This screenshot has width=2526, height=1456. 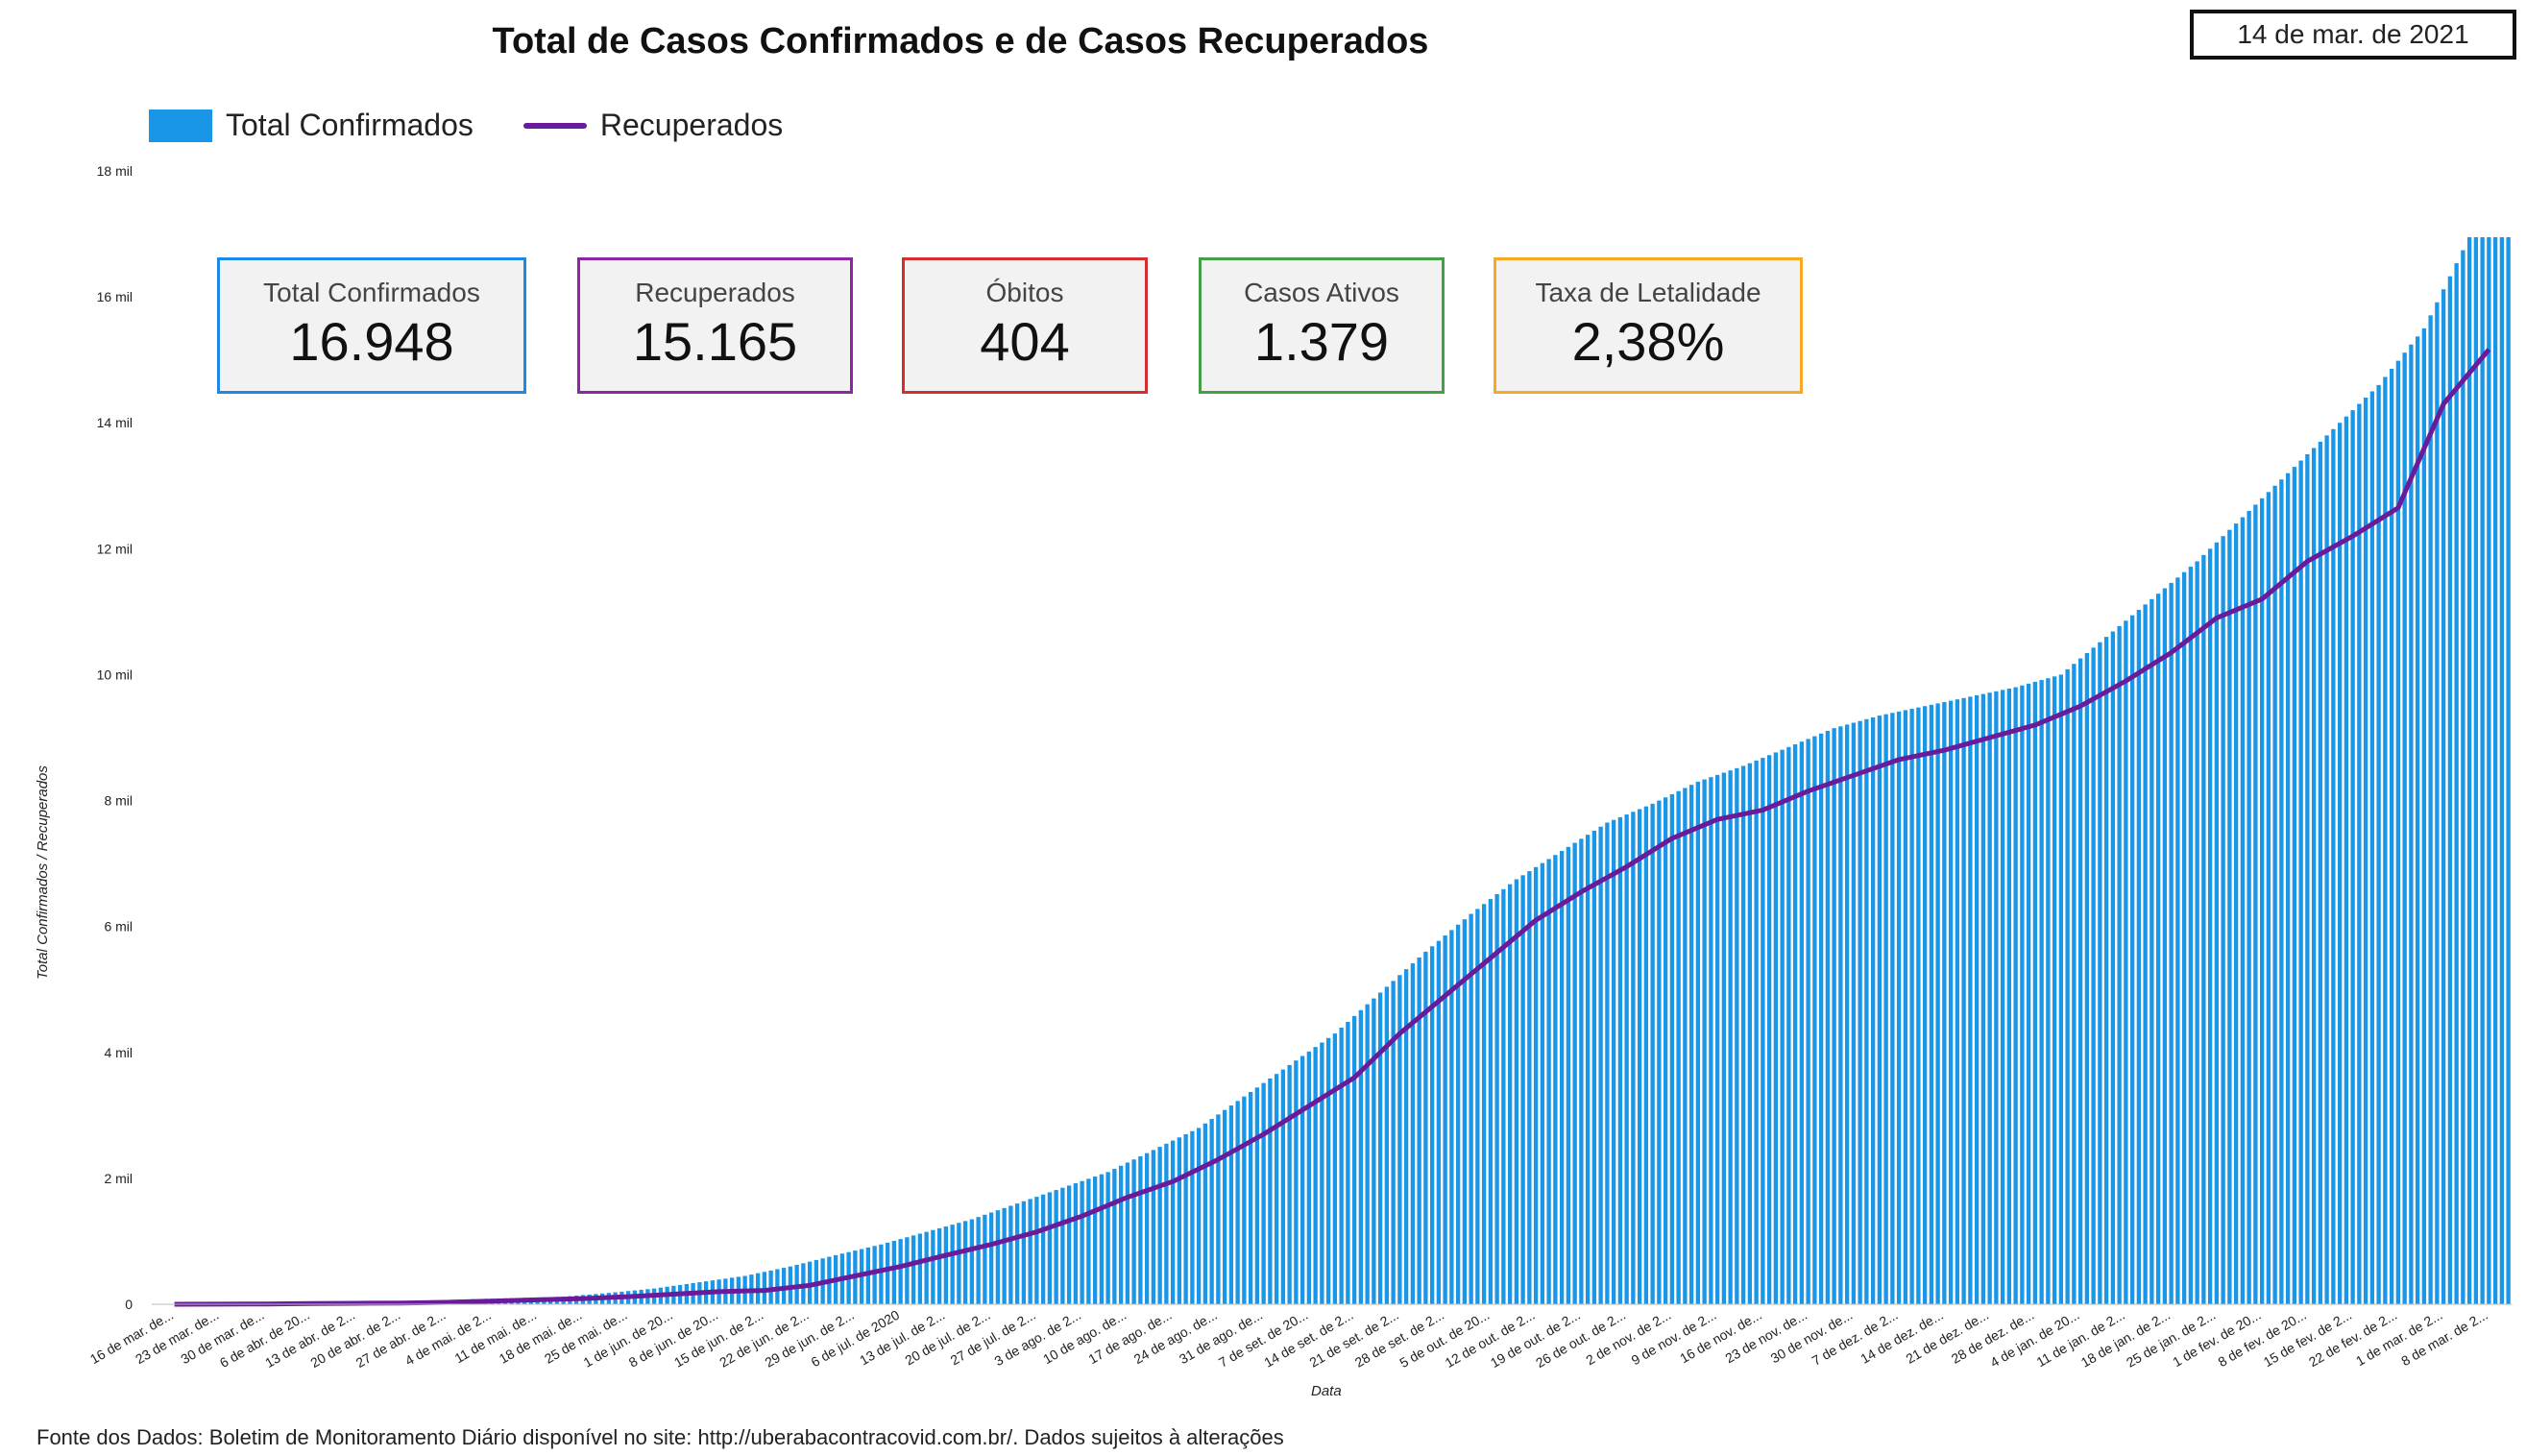 I want to click on legend-item-confirmed: Total Confirmados, so click(x=311, y=125).